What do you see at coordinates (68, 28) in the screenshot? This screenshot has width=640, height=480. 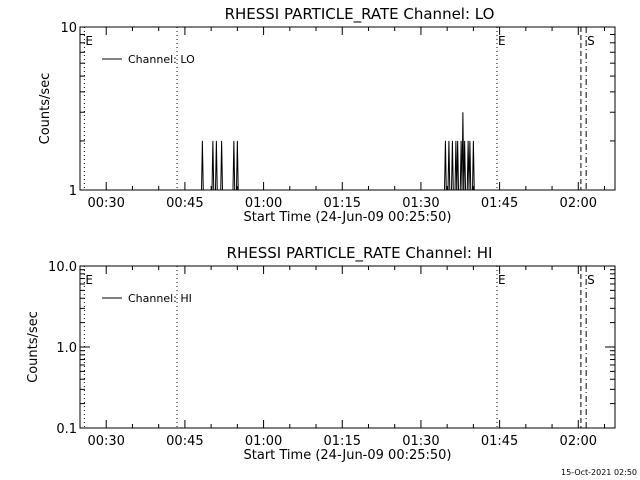 I see `y-tick-label: 10` at bounding box center [68, 28].